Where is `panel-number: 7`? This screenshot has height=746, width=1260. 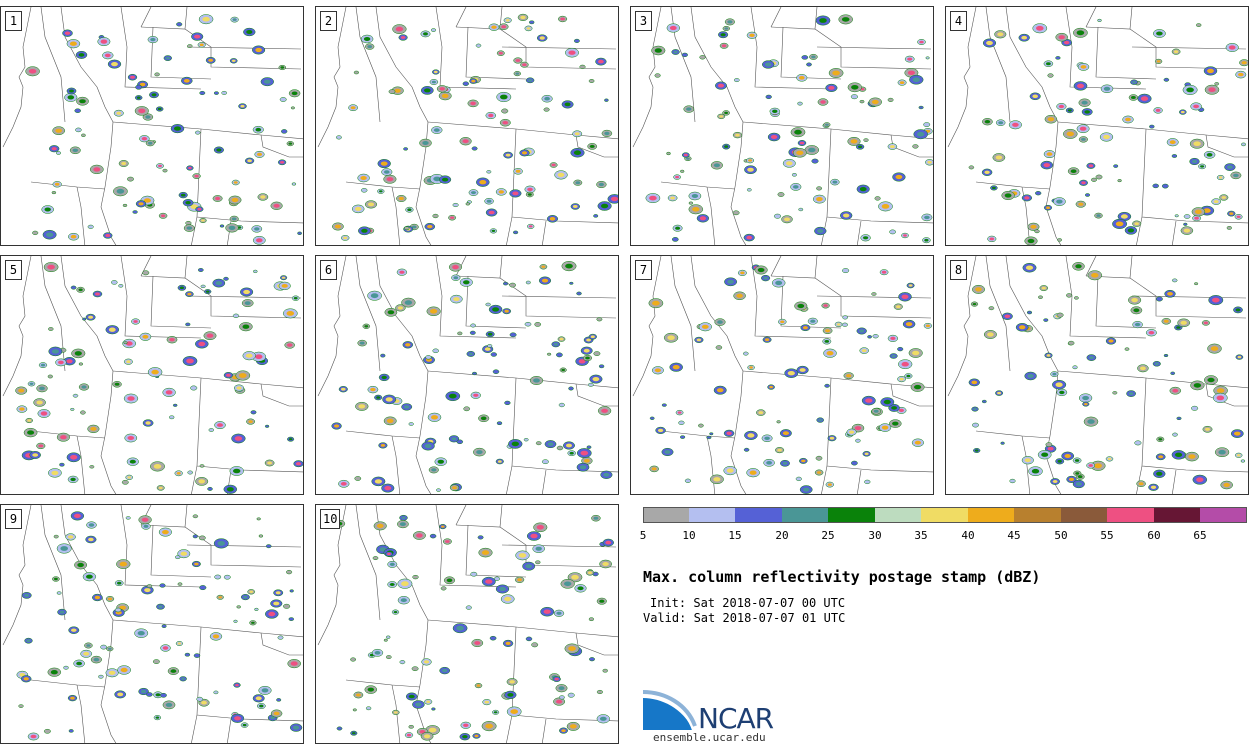
panel-number: 7 is located at coordinates (643, 270).